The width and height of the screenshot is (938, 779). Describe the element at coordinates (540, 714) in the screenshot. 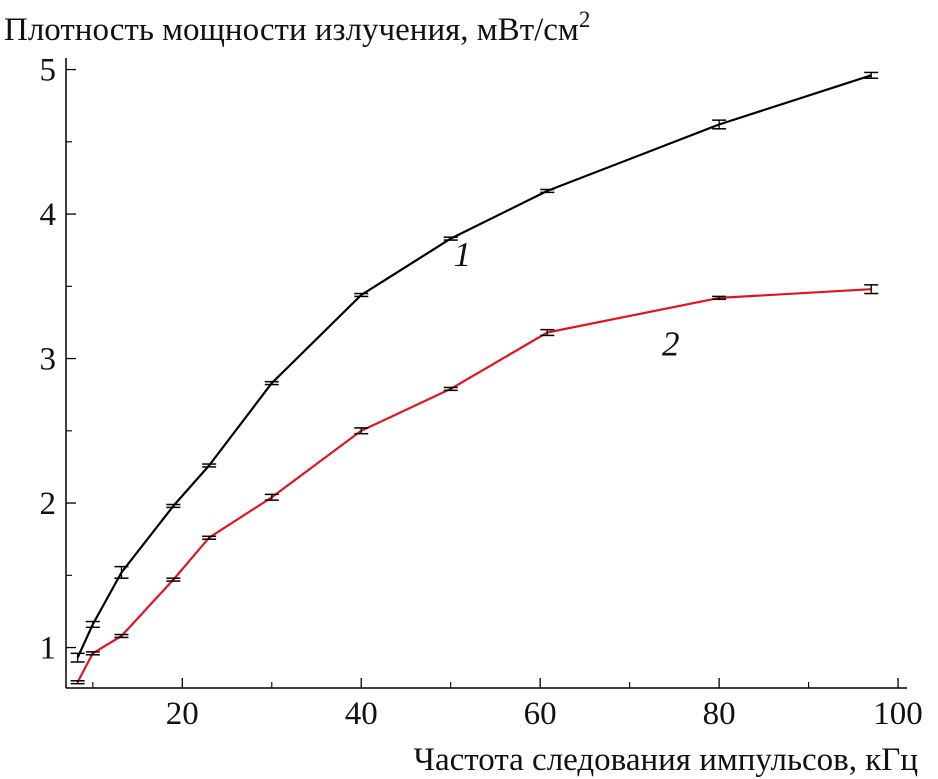

I see `x-tick-label: 60` at that location.